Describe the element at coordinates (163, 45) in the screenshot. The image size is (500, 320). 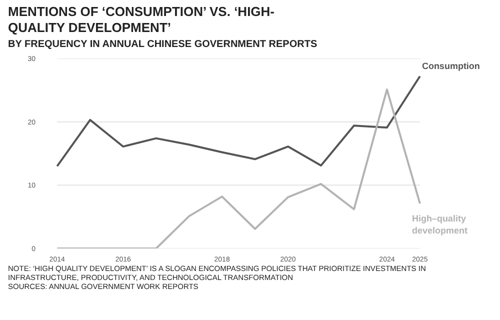
I see `chart-subtitle: BY FREQUENCY IN ANNUAL CHINESE GOVERNMENT REPORTS` at that location.